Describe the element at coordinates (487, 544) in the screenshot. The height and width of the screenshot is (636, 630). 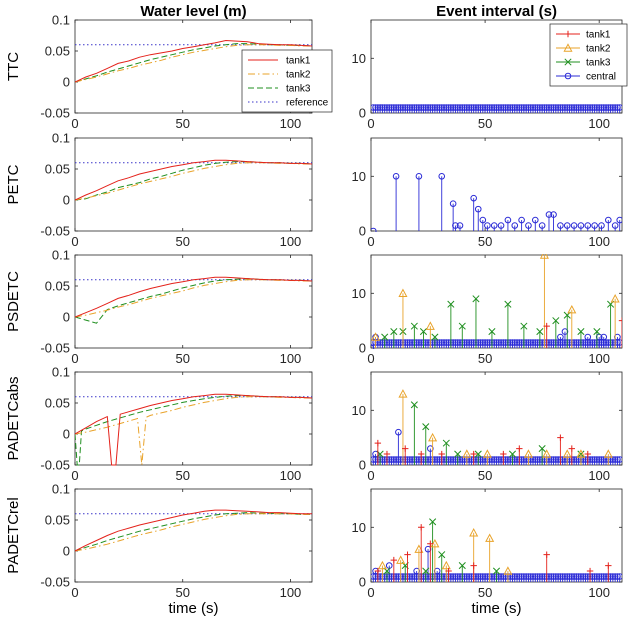
I see `panel-padetcrel-events: 0 50 100 0 10` at that location.